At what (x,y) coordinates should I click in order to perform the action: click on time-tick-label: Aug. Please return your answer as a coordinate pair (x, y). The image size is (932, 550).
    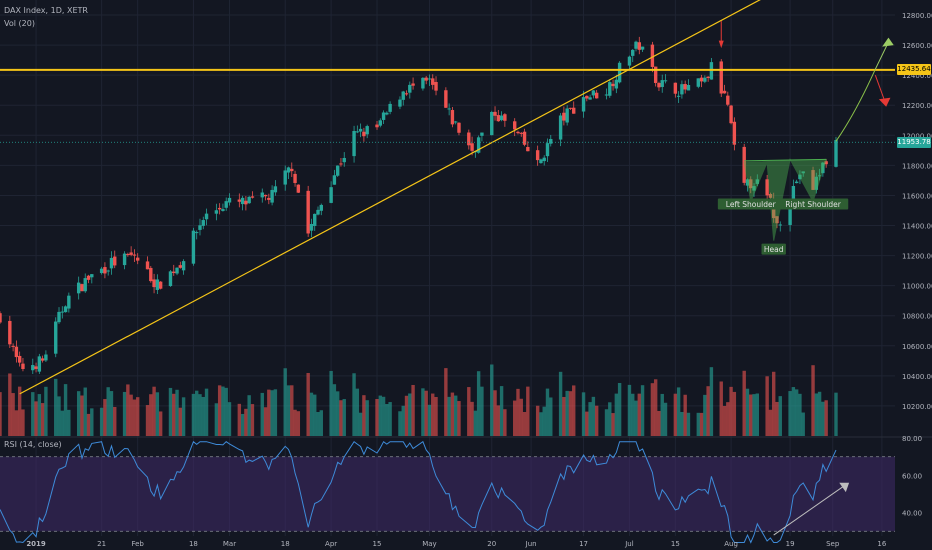
    Looking at the image, I should click on (731, 544).